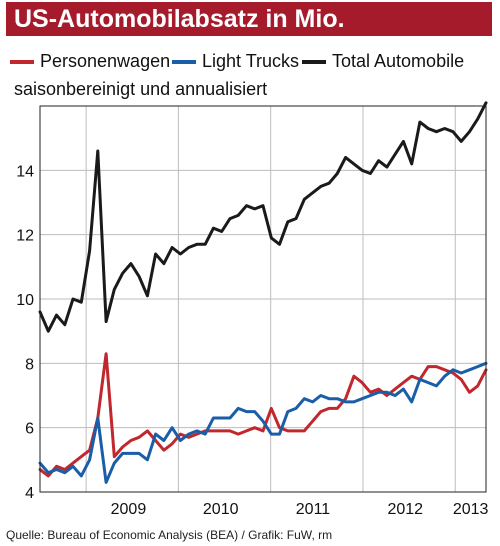  I want to click on y-tick-label-8: 8, so click(29, 364).